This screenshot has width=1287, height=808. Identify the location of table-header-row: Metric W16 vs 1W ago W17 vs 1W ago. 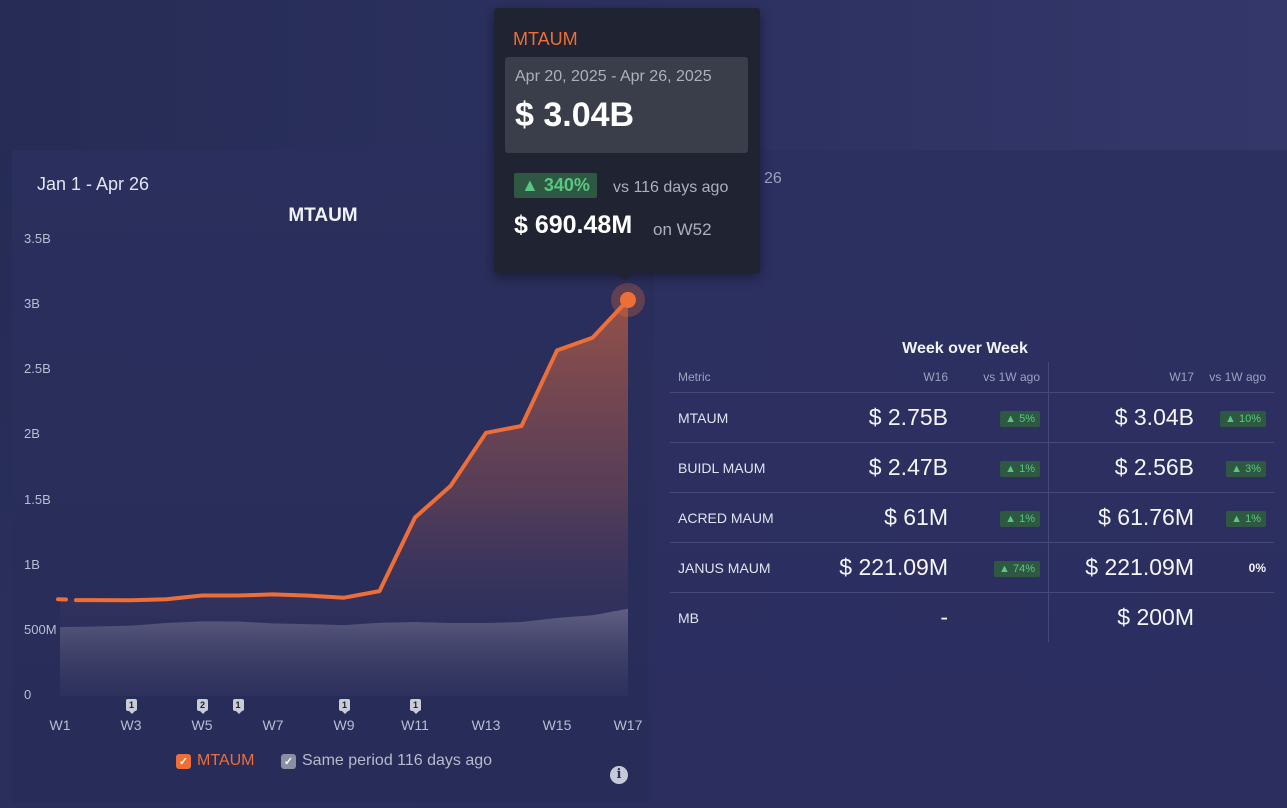
(972, 377).